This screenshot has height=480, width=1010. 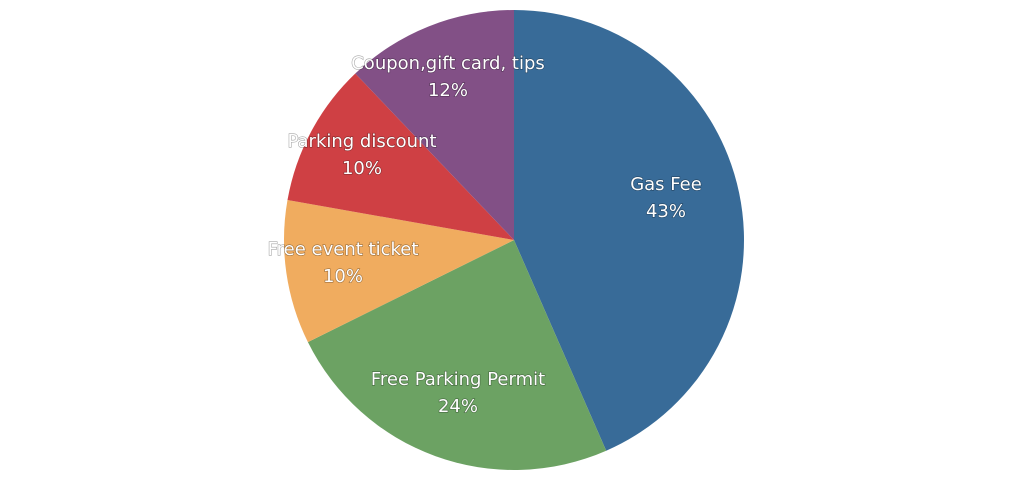 What do you see at coordinates (666, 184) in the screenshot?
I see `slice-label-gas-fee: Gas Fee` at bounding box center [666, 184].